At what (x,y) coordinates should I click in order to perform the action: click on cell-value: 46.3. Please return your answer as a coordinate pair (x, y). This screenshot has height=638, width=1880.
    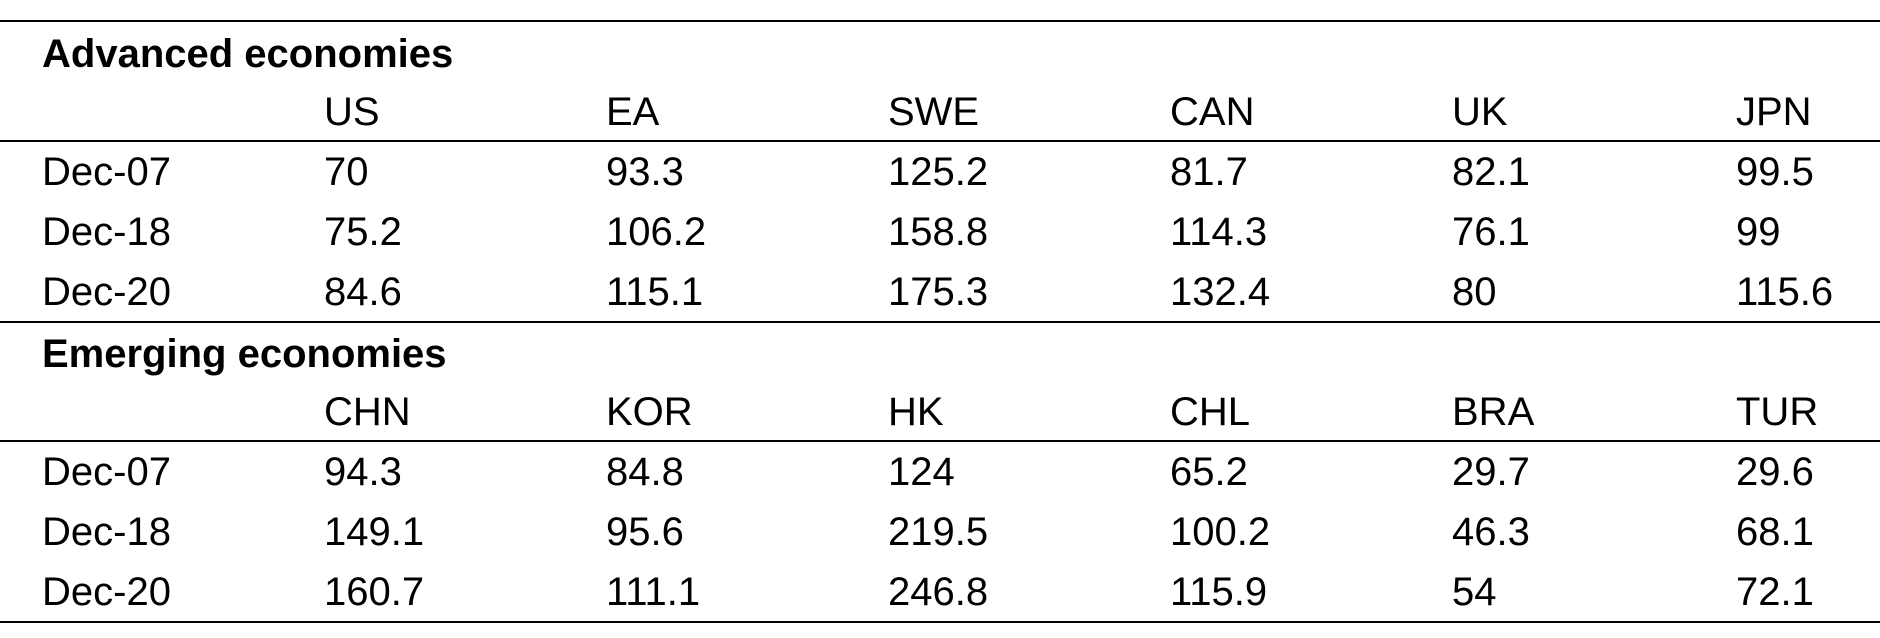
    Looking at the image, I should click on (1491, 532).